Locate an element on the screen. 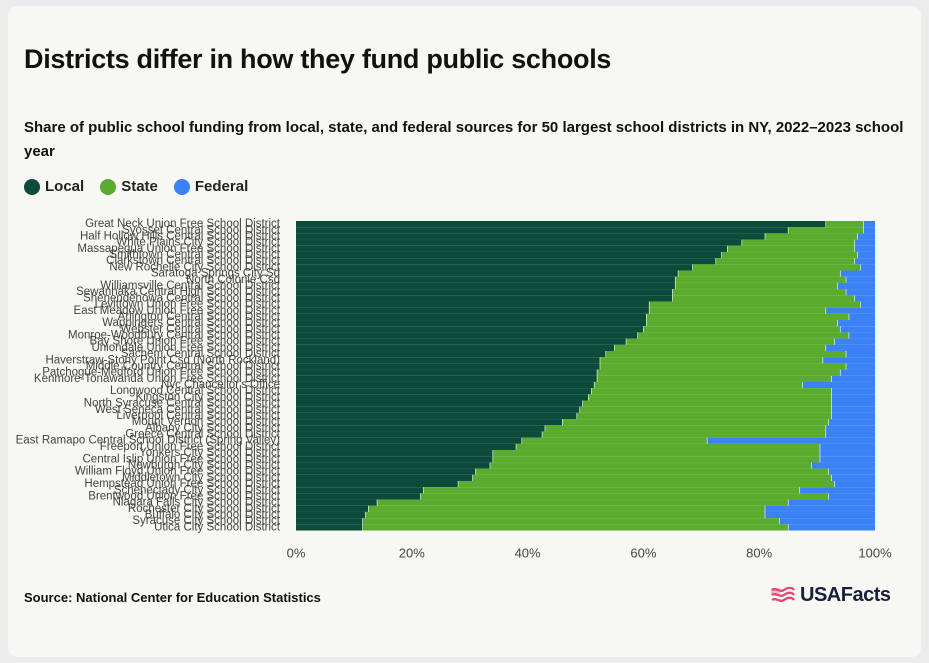 Image resolution: width=929 pixels, height=663 pixels. category-label: East Meadow Union Free School District is located at coordinates (177, 311).